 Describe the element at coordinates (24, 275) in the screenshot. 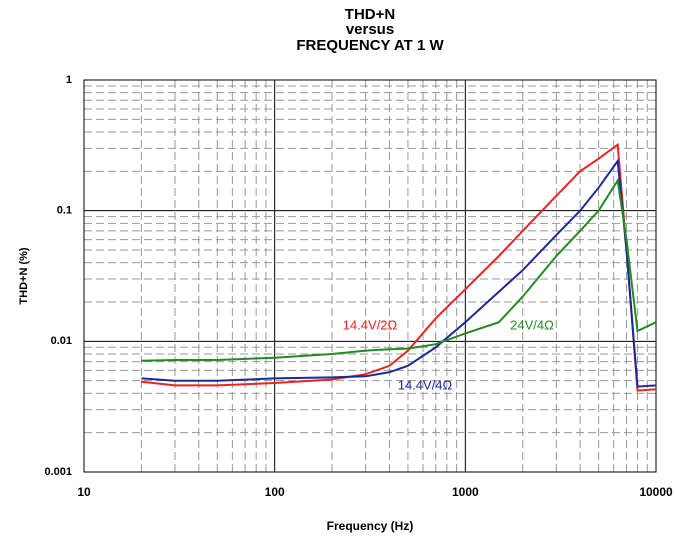

I see `y-axis-label: THD+N (%)` at that location.